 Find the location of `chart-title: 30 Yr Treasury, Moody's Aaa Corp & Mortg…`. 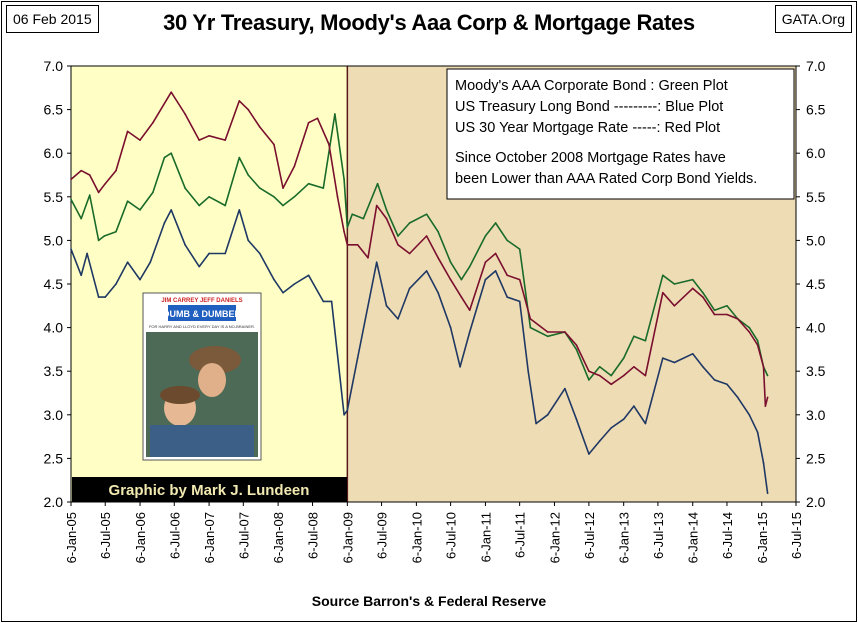

chart-title: 30 Yr Treasury, Moody's Aaa Corp & Mortg… is located at coordinates (429, 22).